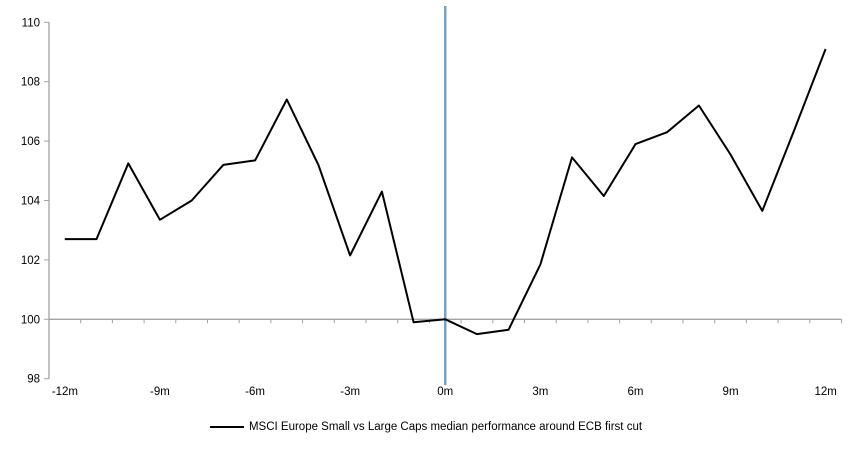 This screenshot has height=450, width=852. Describe the element at coordinates (445, 392) in the screenshot. I see `x-tick-label: 0m` at that location.